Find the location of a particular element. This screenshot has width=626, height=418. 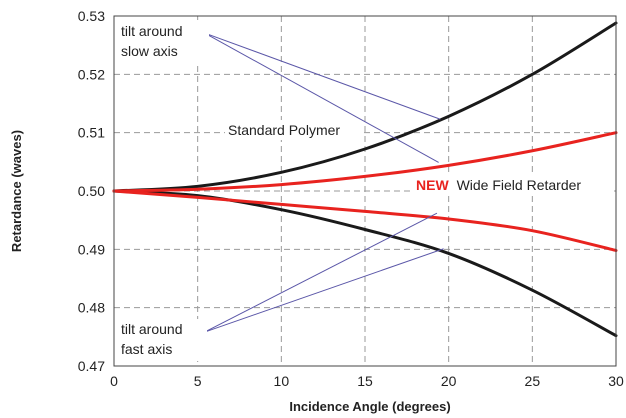

x-tick-label: 5 is located at coordinates (198, 381).